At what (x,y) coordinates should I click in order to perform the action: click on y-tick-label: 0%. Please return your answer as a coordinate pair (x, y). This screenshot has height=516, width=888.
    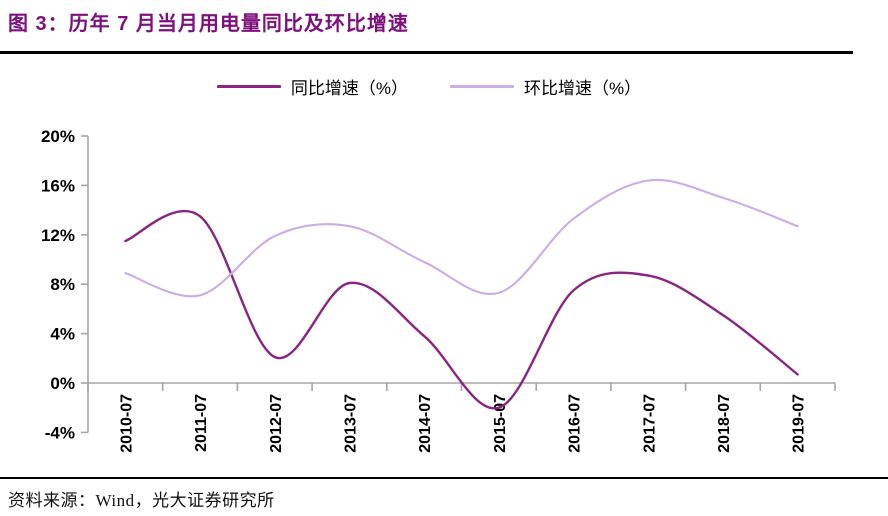
    Looking at the image, I should click on (62, 383).